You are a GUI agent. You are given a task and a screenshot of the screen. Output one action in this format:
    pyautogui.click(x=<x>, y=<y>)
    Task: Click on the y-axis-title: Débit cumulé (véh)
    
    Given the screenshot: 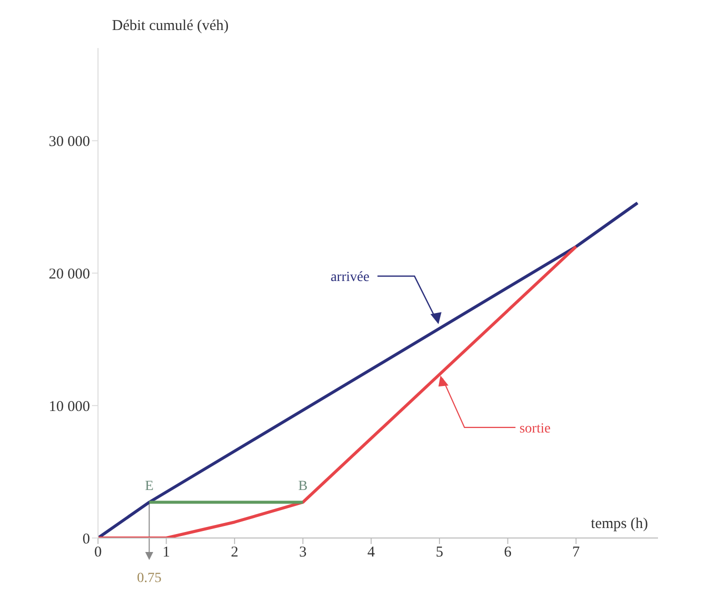 What is the action you would take?
    pyautogui.click(x=170, y=26)
    